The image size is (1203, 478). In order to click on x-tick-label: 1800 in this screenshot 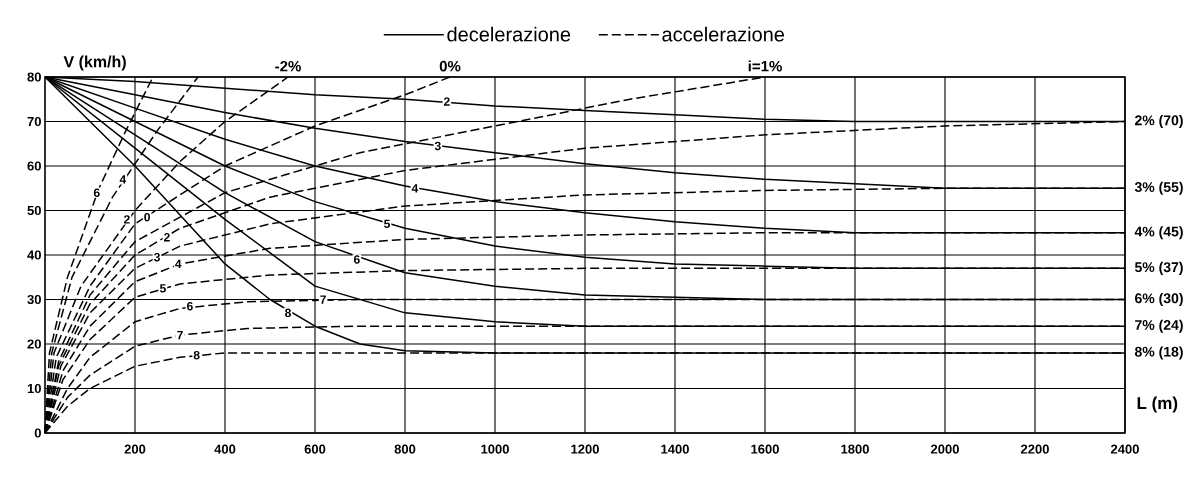, I will do `click(855, 449)`.